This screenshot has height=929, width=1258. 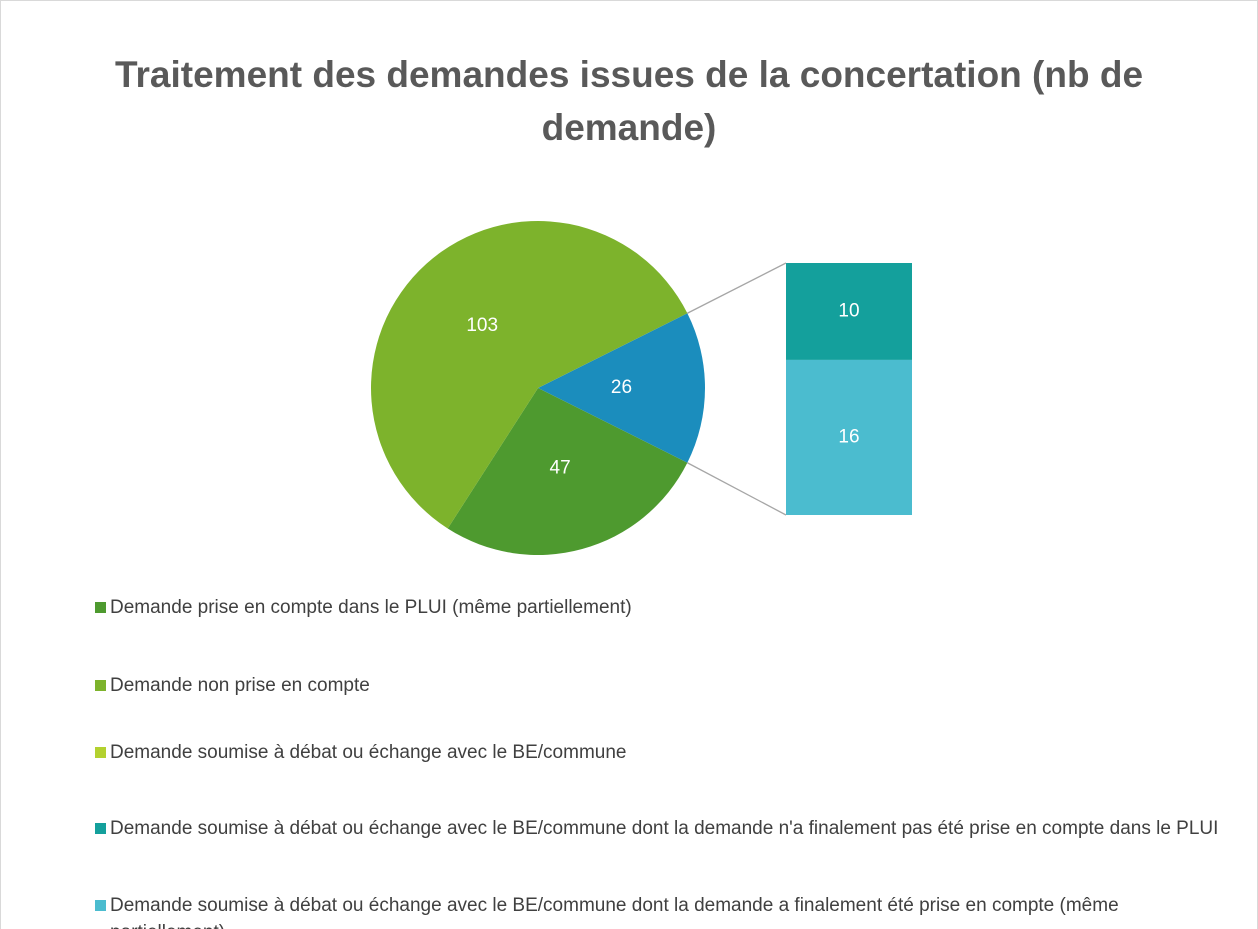 What do you see at coordinates (482, 325) in the screenshot?
I see `data-label: 103` at bounding box center [482, 325].